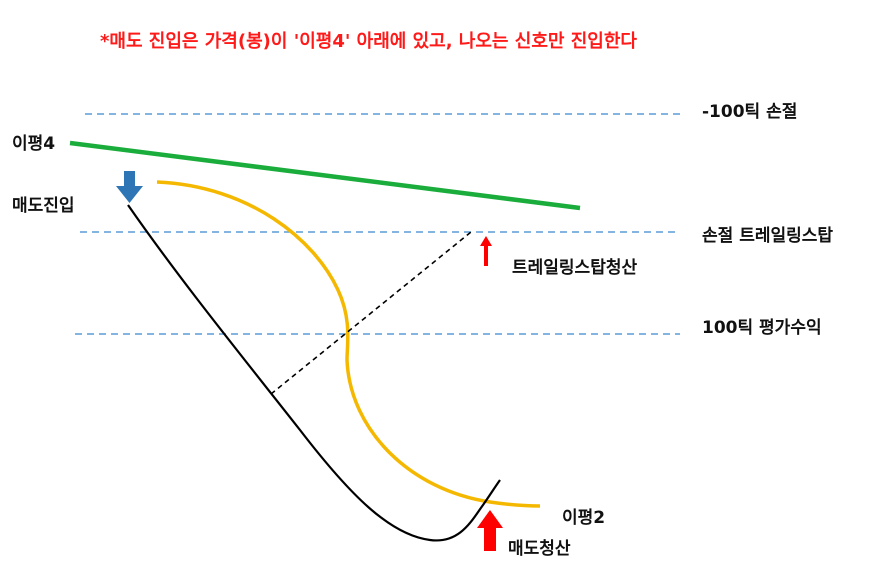 This screenshot has width=882, height=583. I want to click on profit-100-label: 100틱 평가수익, so click(762, 328).